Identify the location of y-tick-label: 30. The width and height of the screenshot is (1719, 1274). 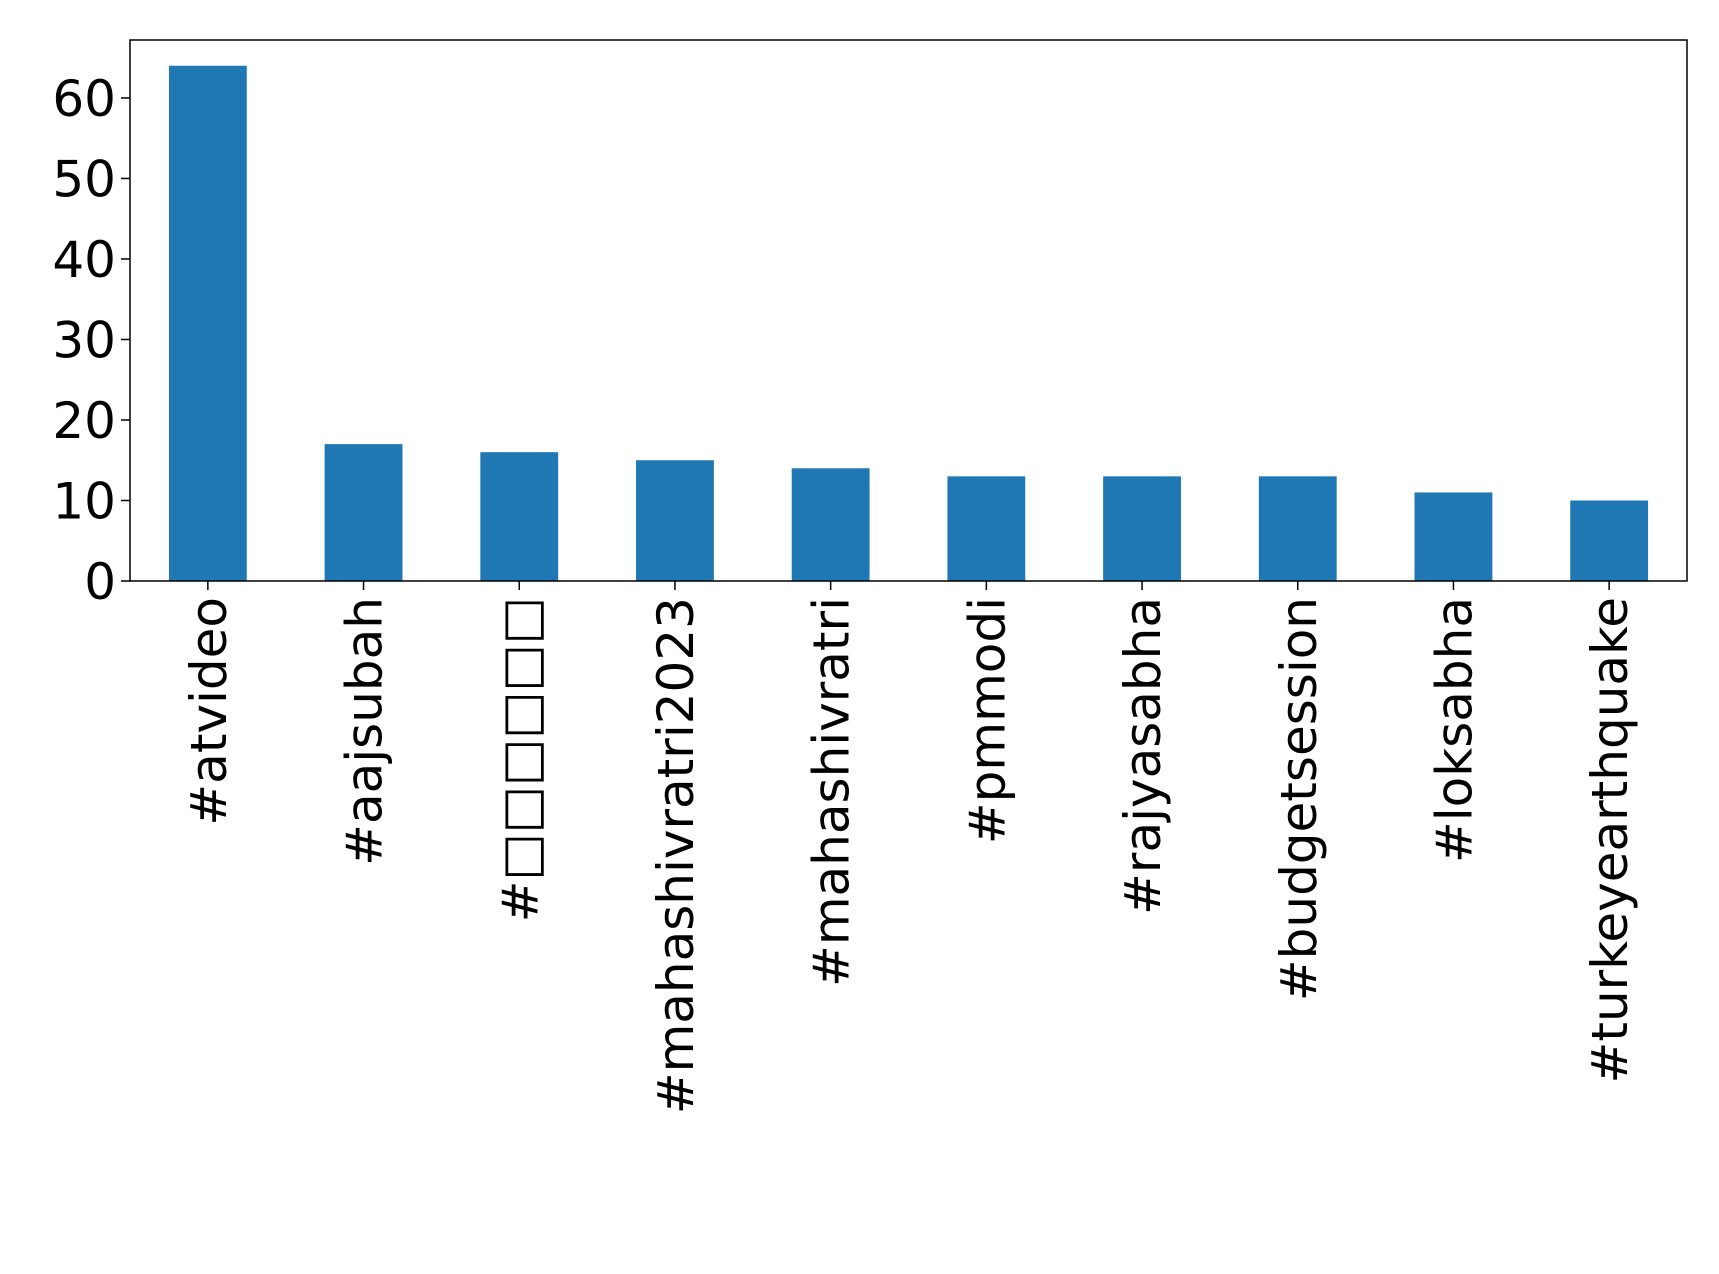
(84, 340).